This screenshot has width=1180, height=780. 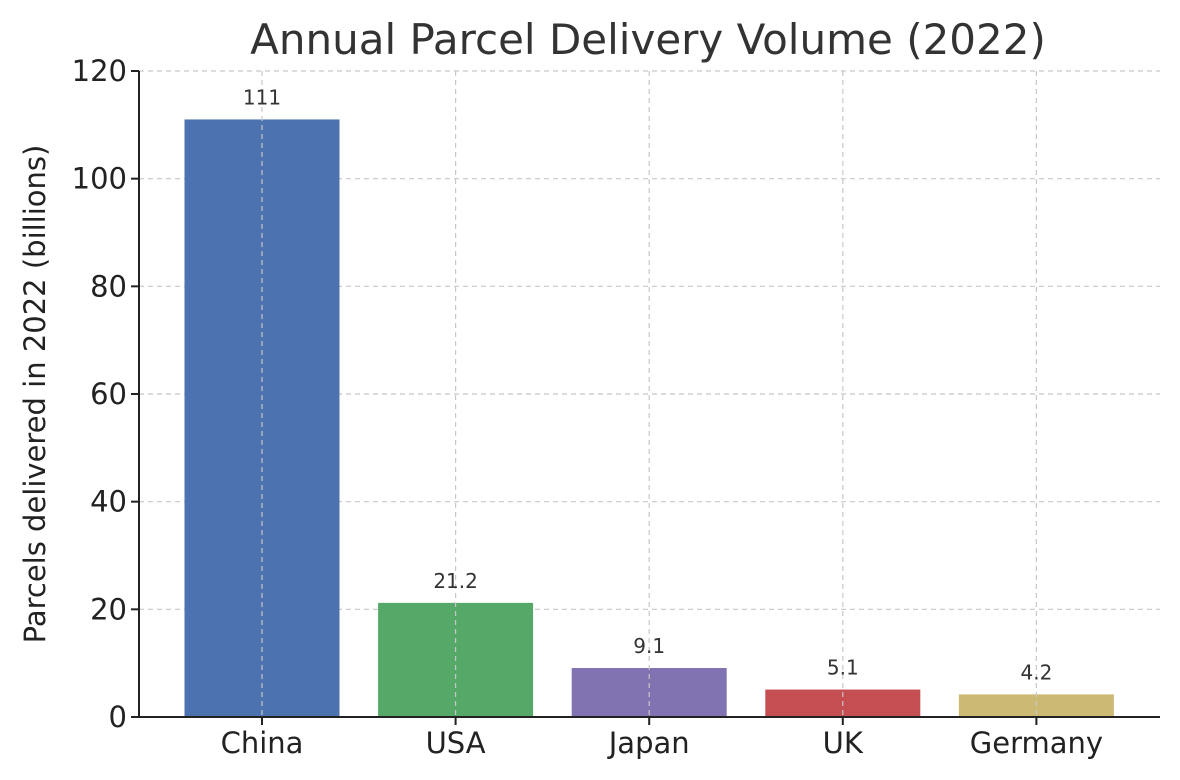 I want to click on y-tick-label: 60, so click(x=108, y=394).